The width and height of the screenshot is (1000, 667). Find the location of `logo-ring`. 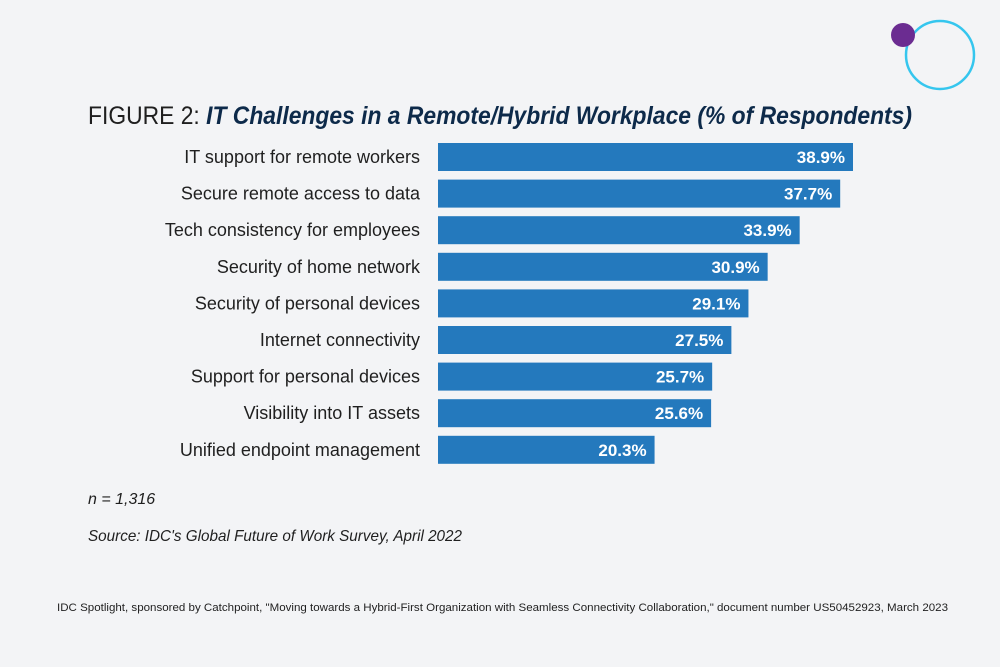

logo-ring is located at coordinates (940, 55).